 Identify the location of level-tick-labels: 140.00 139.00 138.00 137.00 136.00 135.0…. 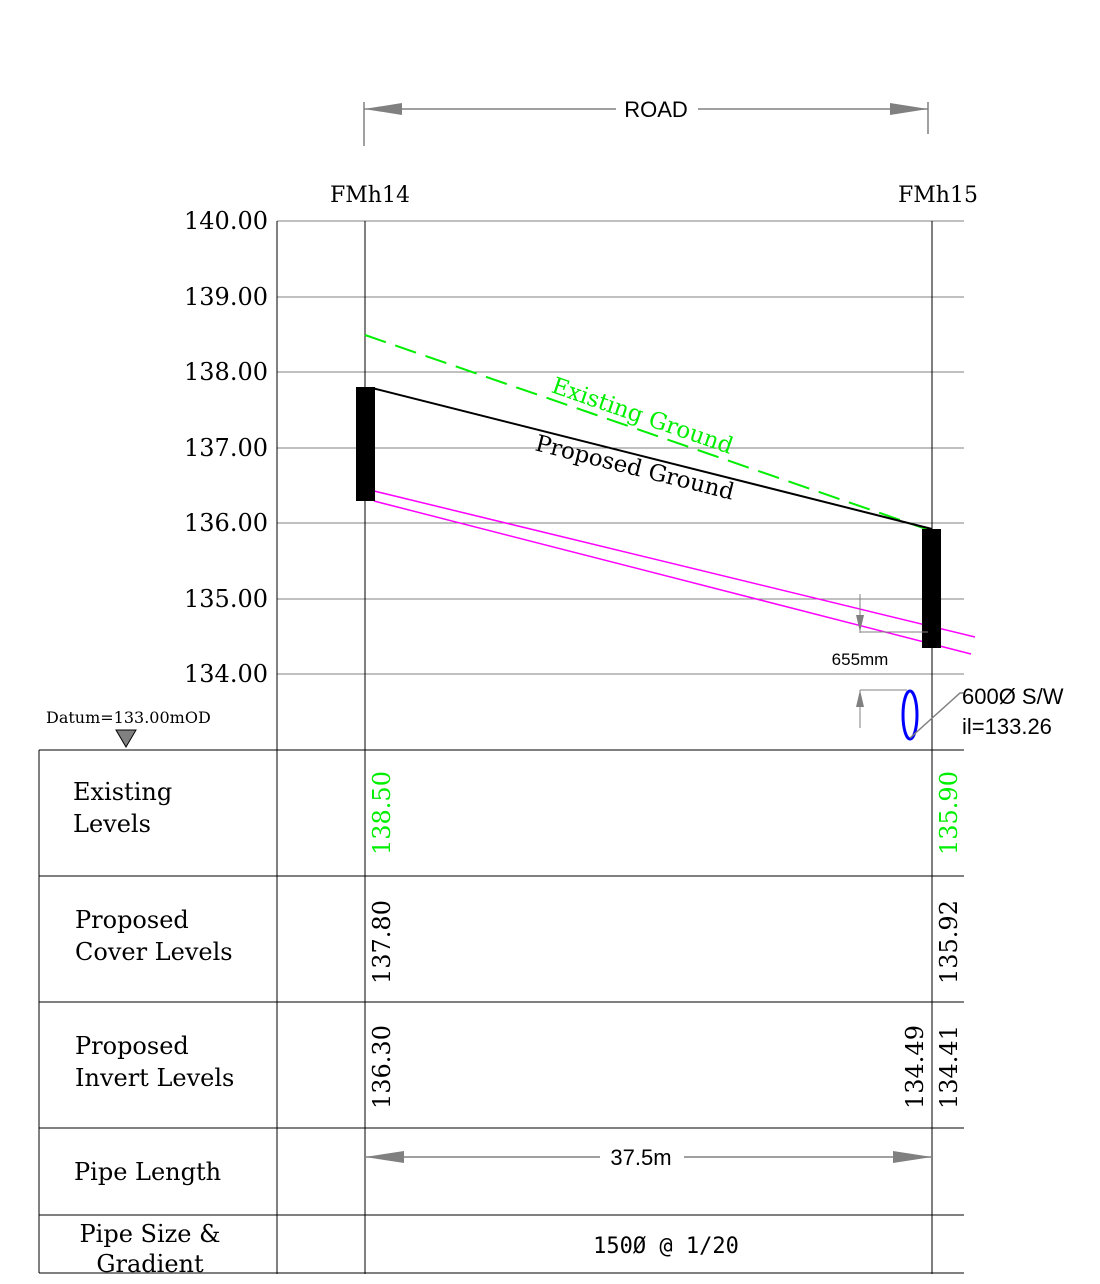
(226, 447).